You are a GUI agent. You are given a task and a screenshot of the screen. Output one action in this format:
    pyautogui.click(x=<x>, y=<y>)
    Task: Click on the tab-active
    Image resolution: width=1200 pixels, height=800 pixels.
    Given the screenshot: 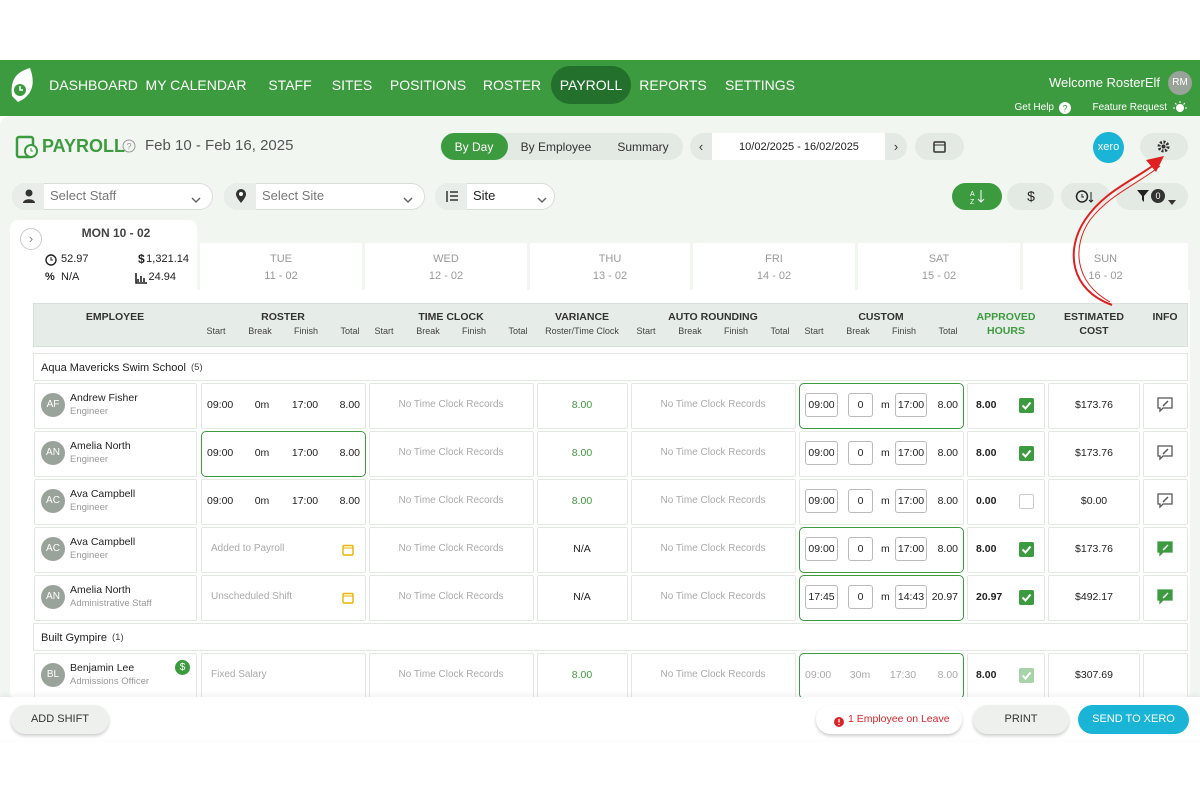 What is the action you would take?
    pyautogui.click(x=474, y=146)
    